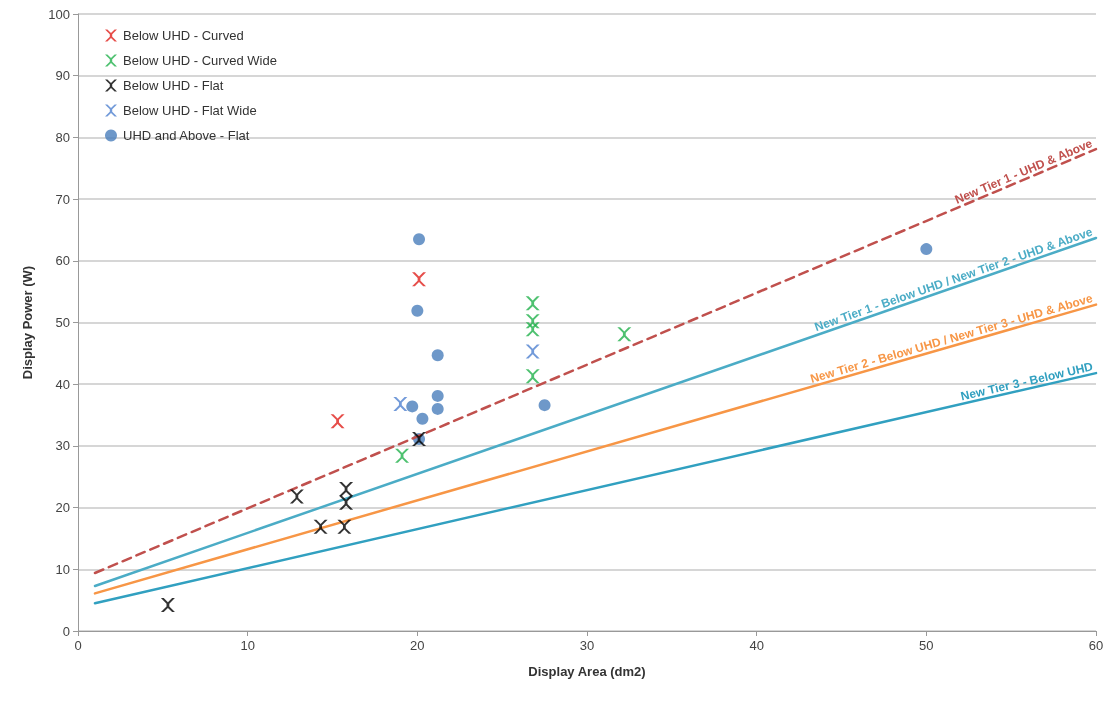  I want to click on y-tick-label: 40, so click(62, 384).